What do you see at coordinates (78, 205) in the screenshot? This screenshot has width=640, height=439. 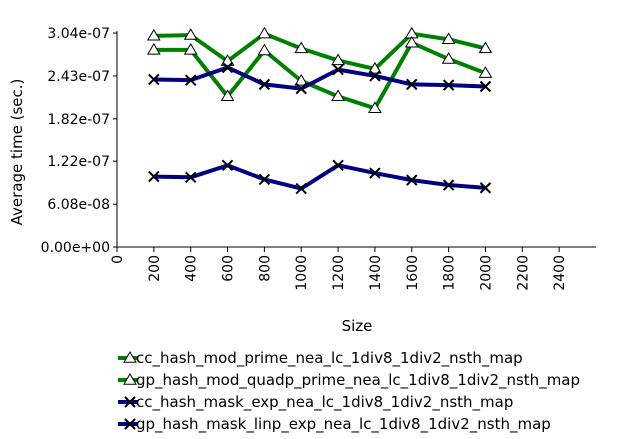 I see `y-tick-label: 6.08e-08` at bounding box center [78, 205].